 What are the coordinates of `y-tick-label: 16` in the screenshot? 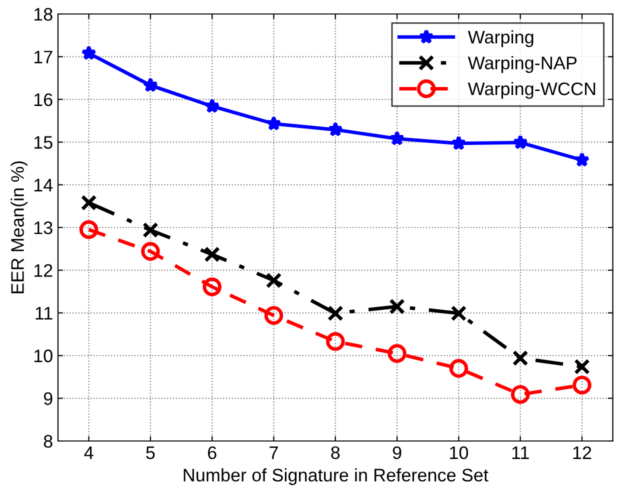 It's located at (43, 99).